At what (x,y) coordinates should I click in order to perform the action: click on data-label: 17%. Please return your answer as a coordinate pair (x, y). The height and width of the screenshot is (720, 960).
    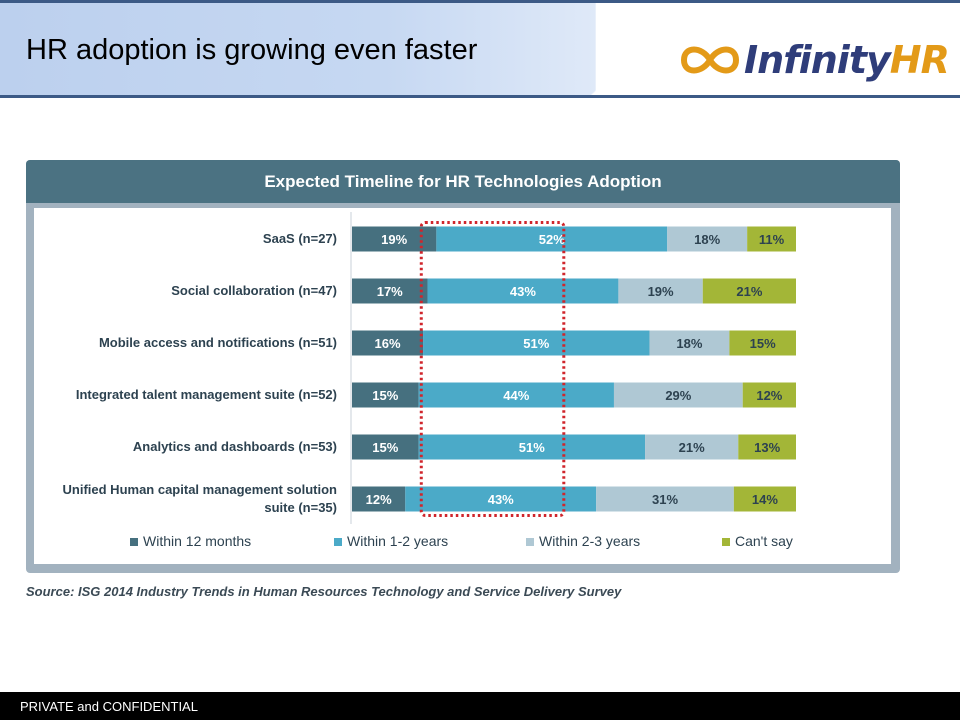
    Looking at the image, I should click on (390, 291).